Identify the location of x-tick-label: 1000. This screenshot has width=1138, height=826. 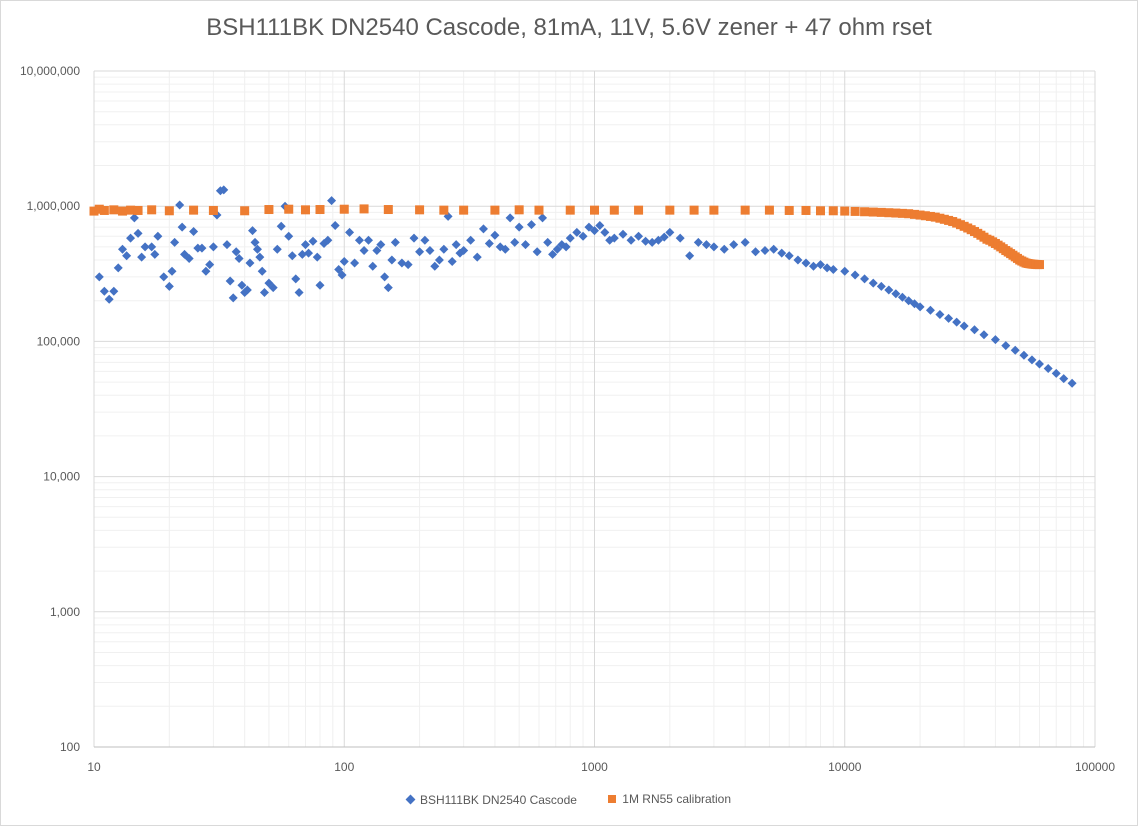
(594, 767).